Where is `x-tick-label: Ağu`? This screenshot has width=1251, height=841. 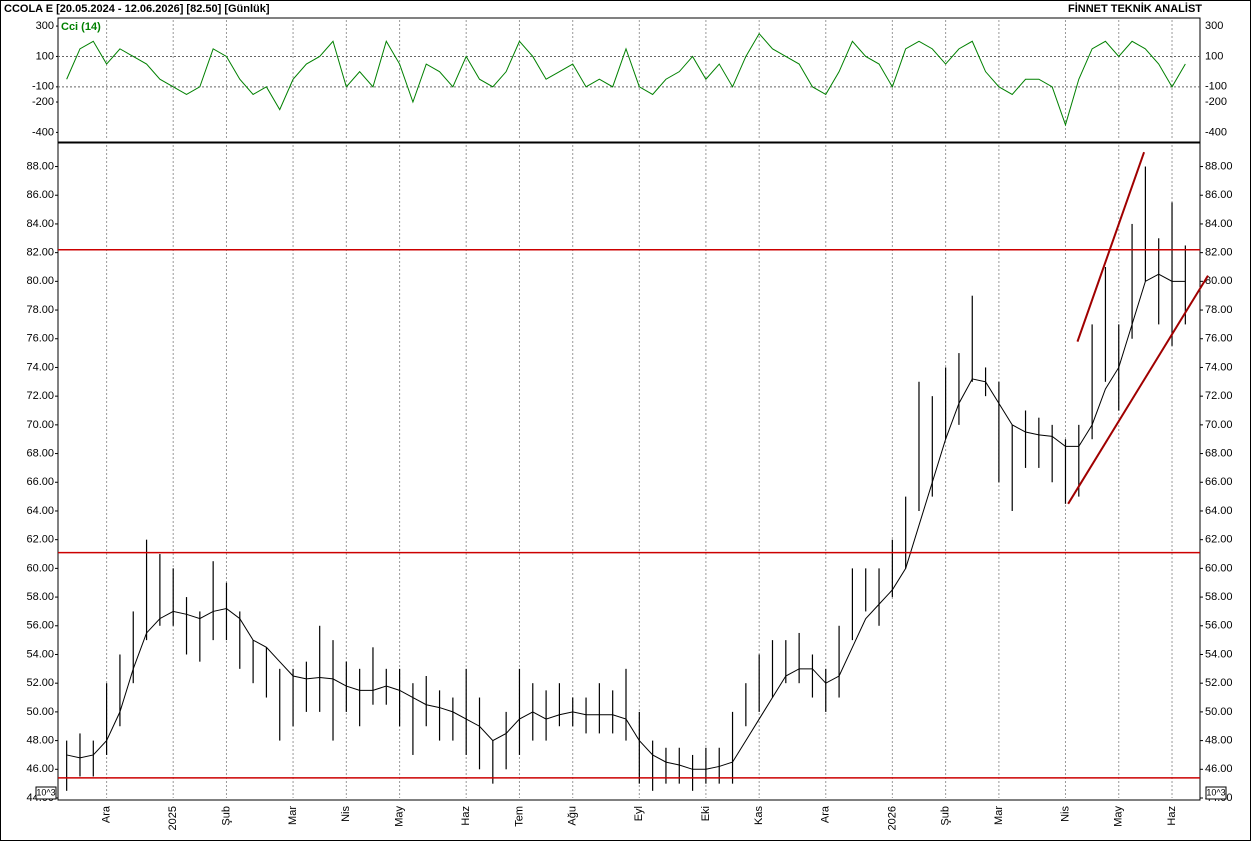
x-tick-label: Ağu is located at coordinates (573, 816).